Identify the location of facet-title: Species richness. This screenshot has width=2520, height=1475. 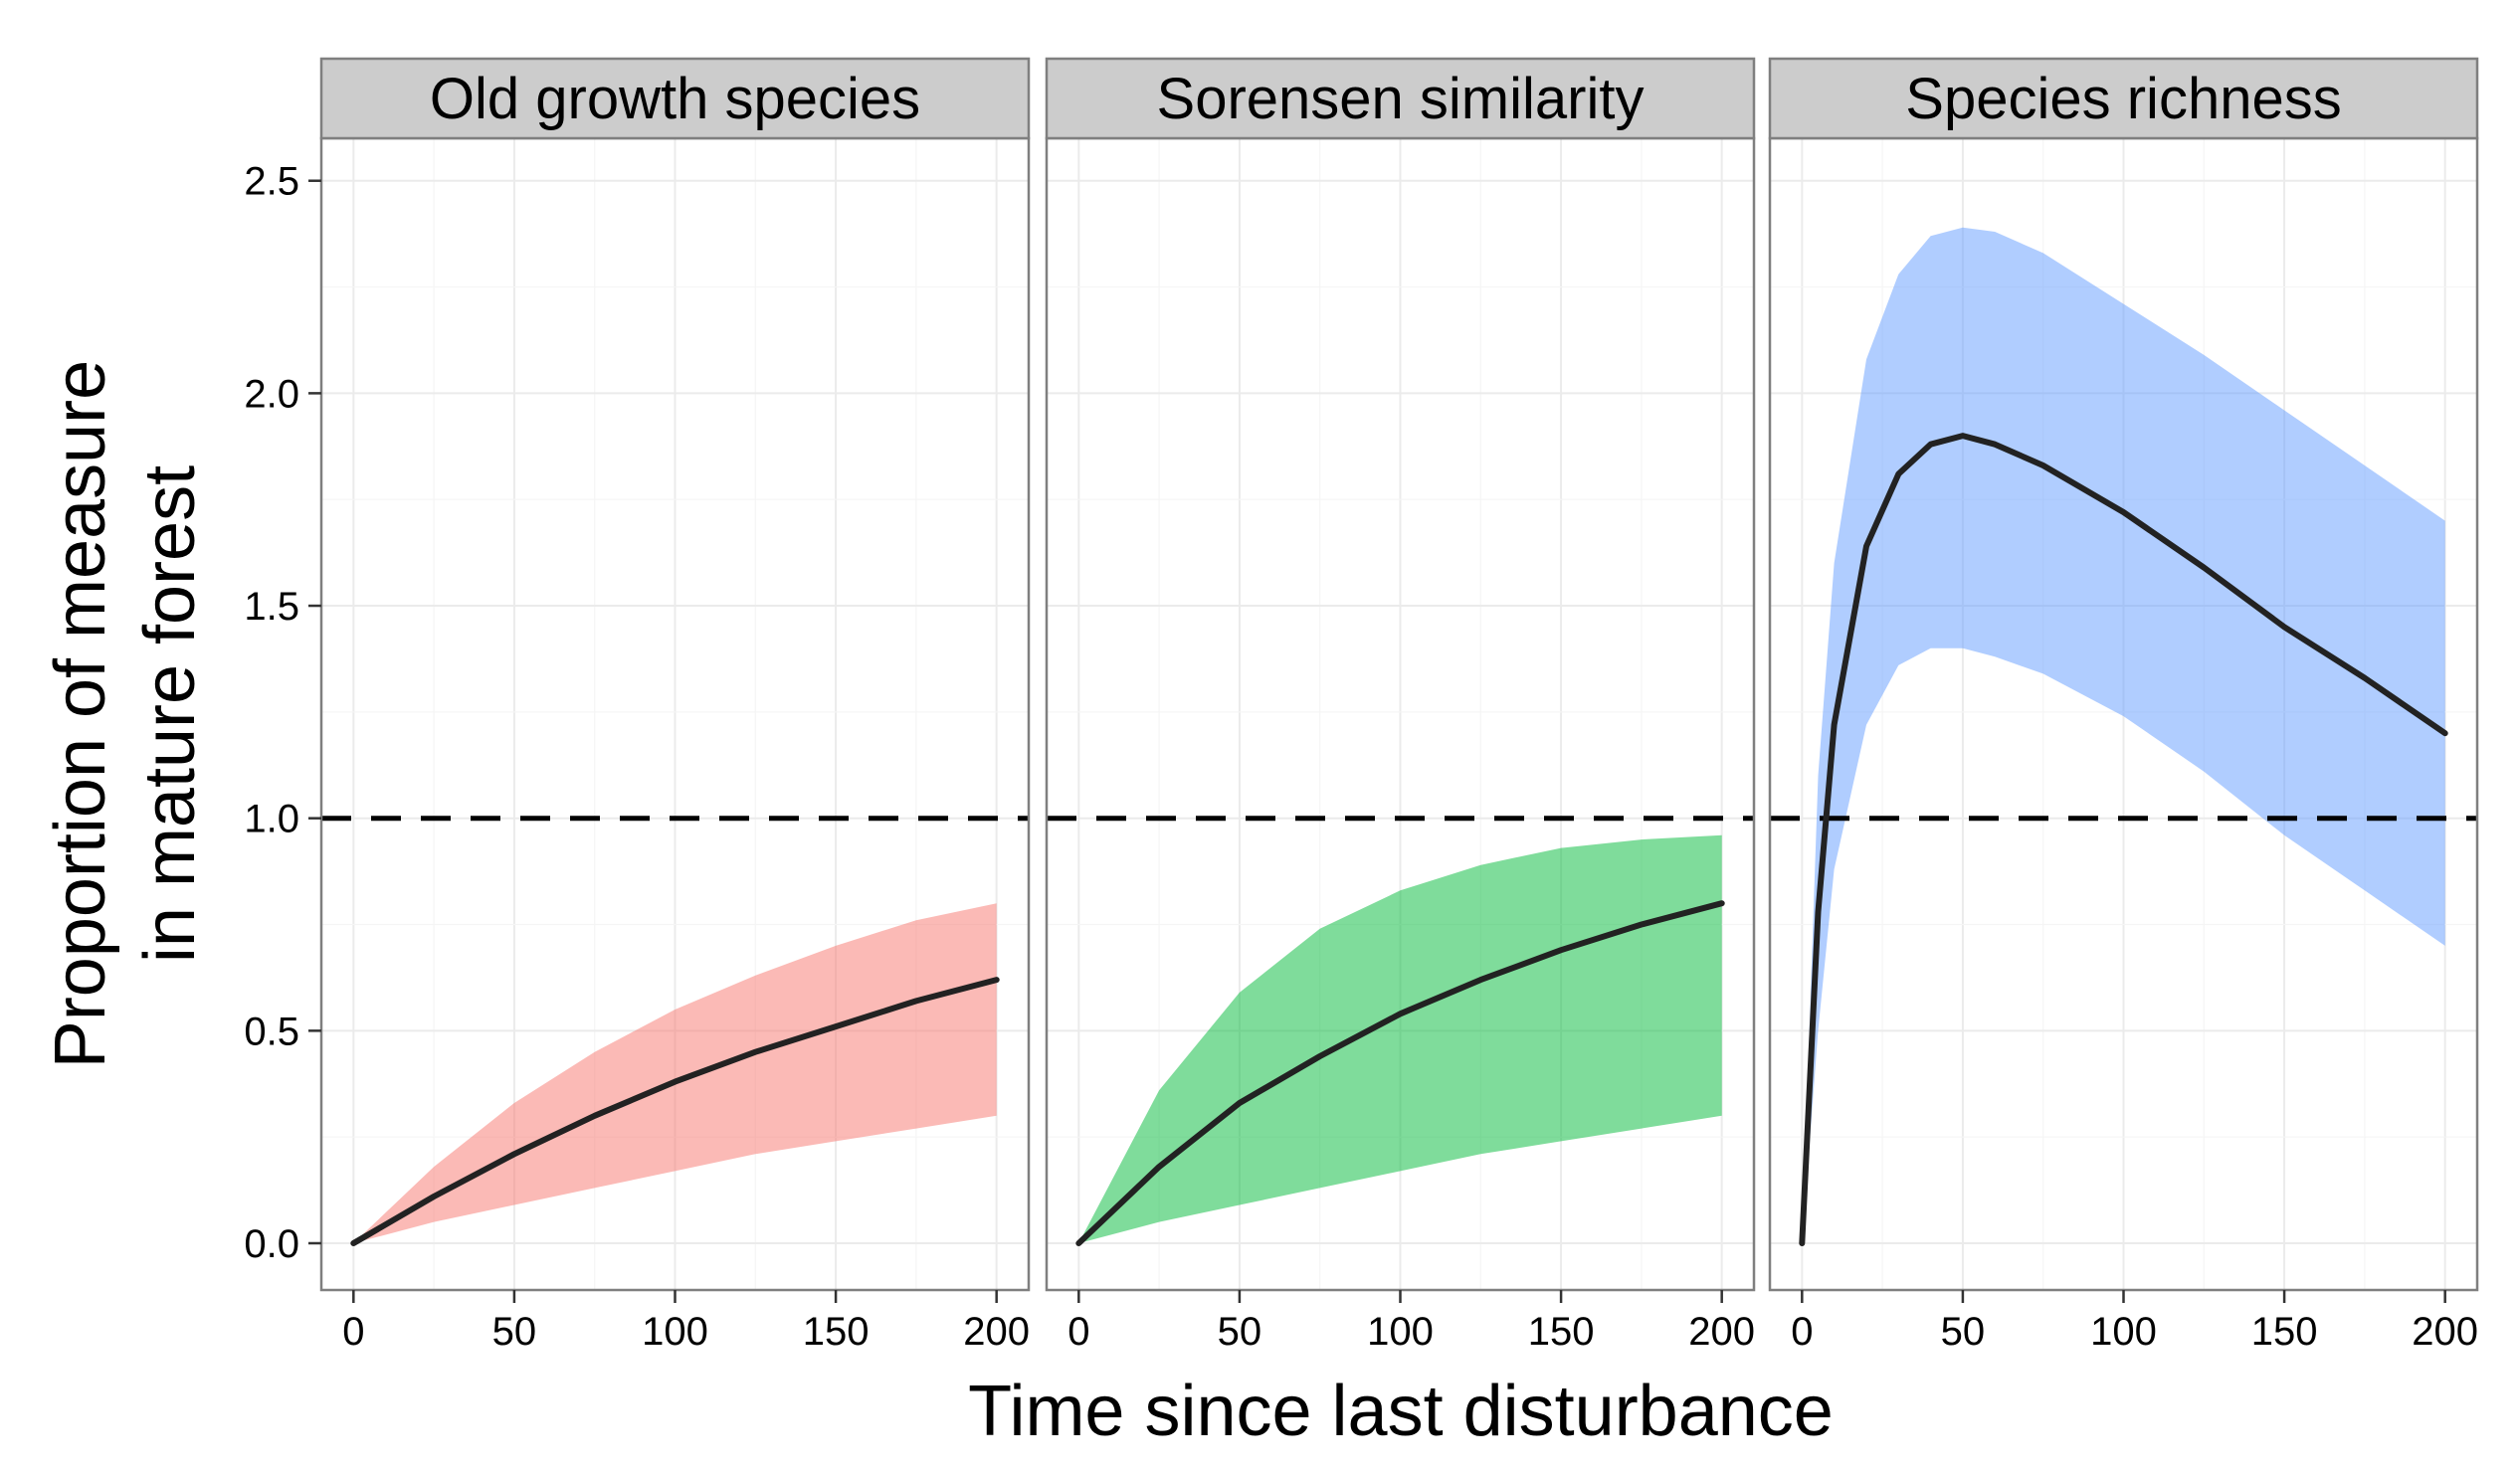
(2123, 99).